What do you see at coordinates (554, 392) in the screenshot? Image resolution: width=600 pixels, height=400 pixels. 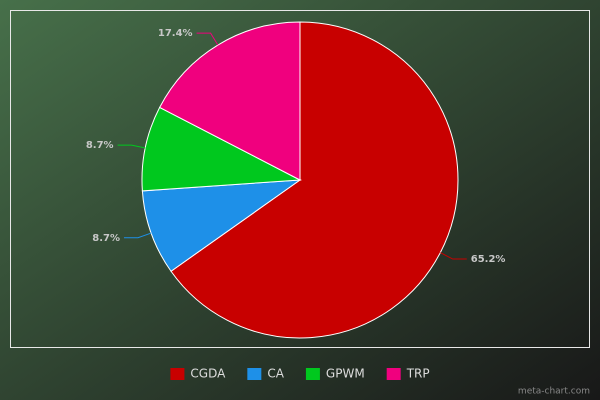 I see `watermark: meta-chart.com` at bounding box center [554, 392].